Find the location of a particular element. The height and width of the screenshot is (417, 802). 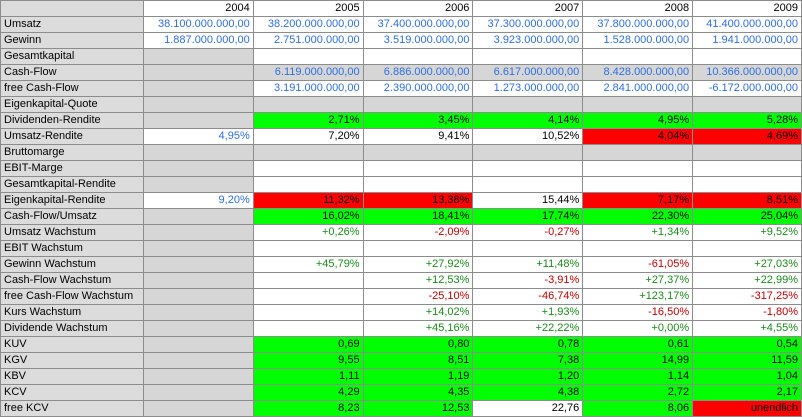

value-cell: 2,71% is located at coordinates (308, 120).